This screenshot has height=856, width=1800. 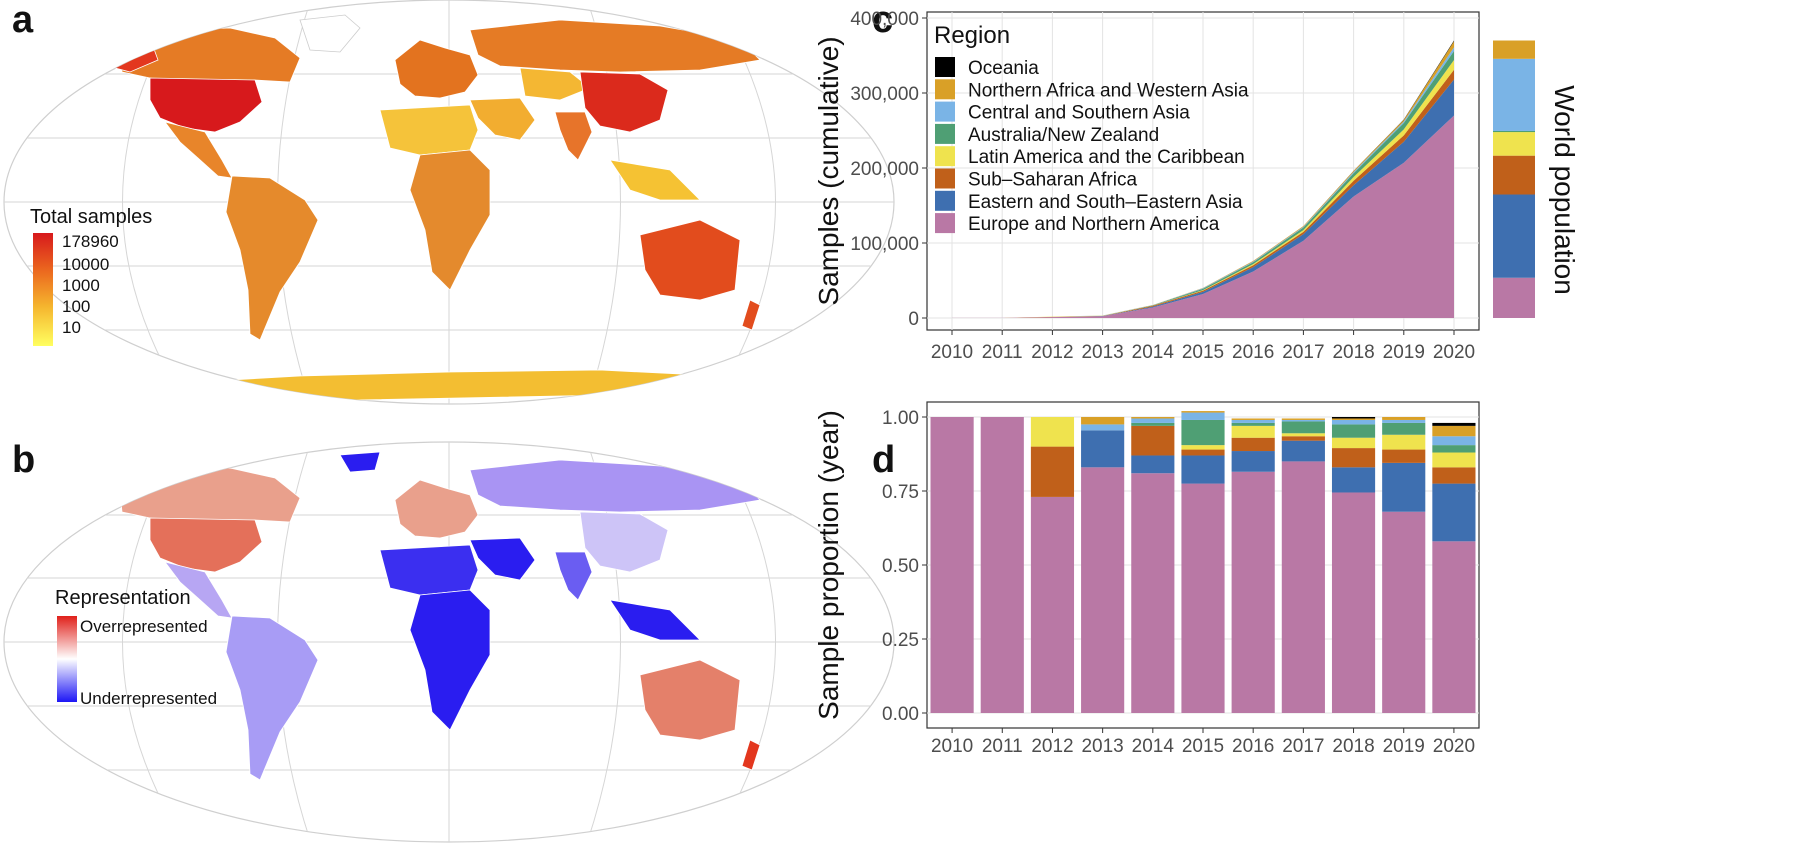 What do you see at coordinates (1353, 746) in the screenshot?
I see `chart-d-x-tick-label: 2018` at bounding box center [1353, 746].